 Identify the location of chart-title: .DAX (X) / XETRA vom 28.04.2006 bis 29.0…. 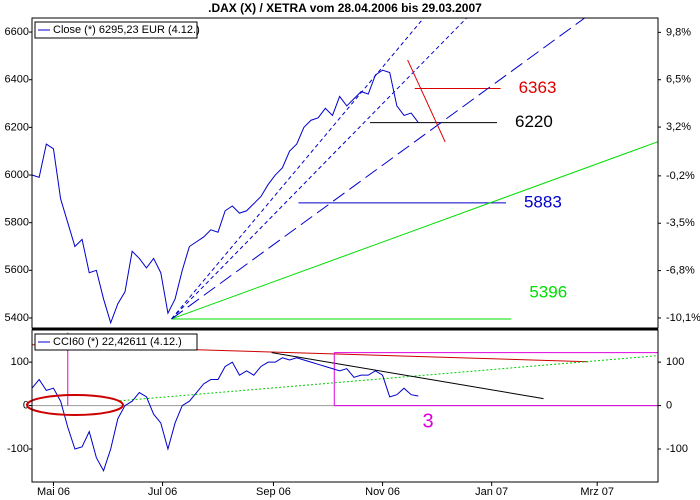
(345, 8).